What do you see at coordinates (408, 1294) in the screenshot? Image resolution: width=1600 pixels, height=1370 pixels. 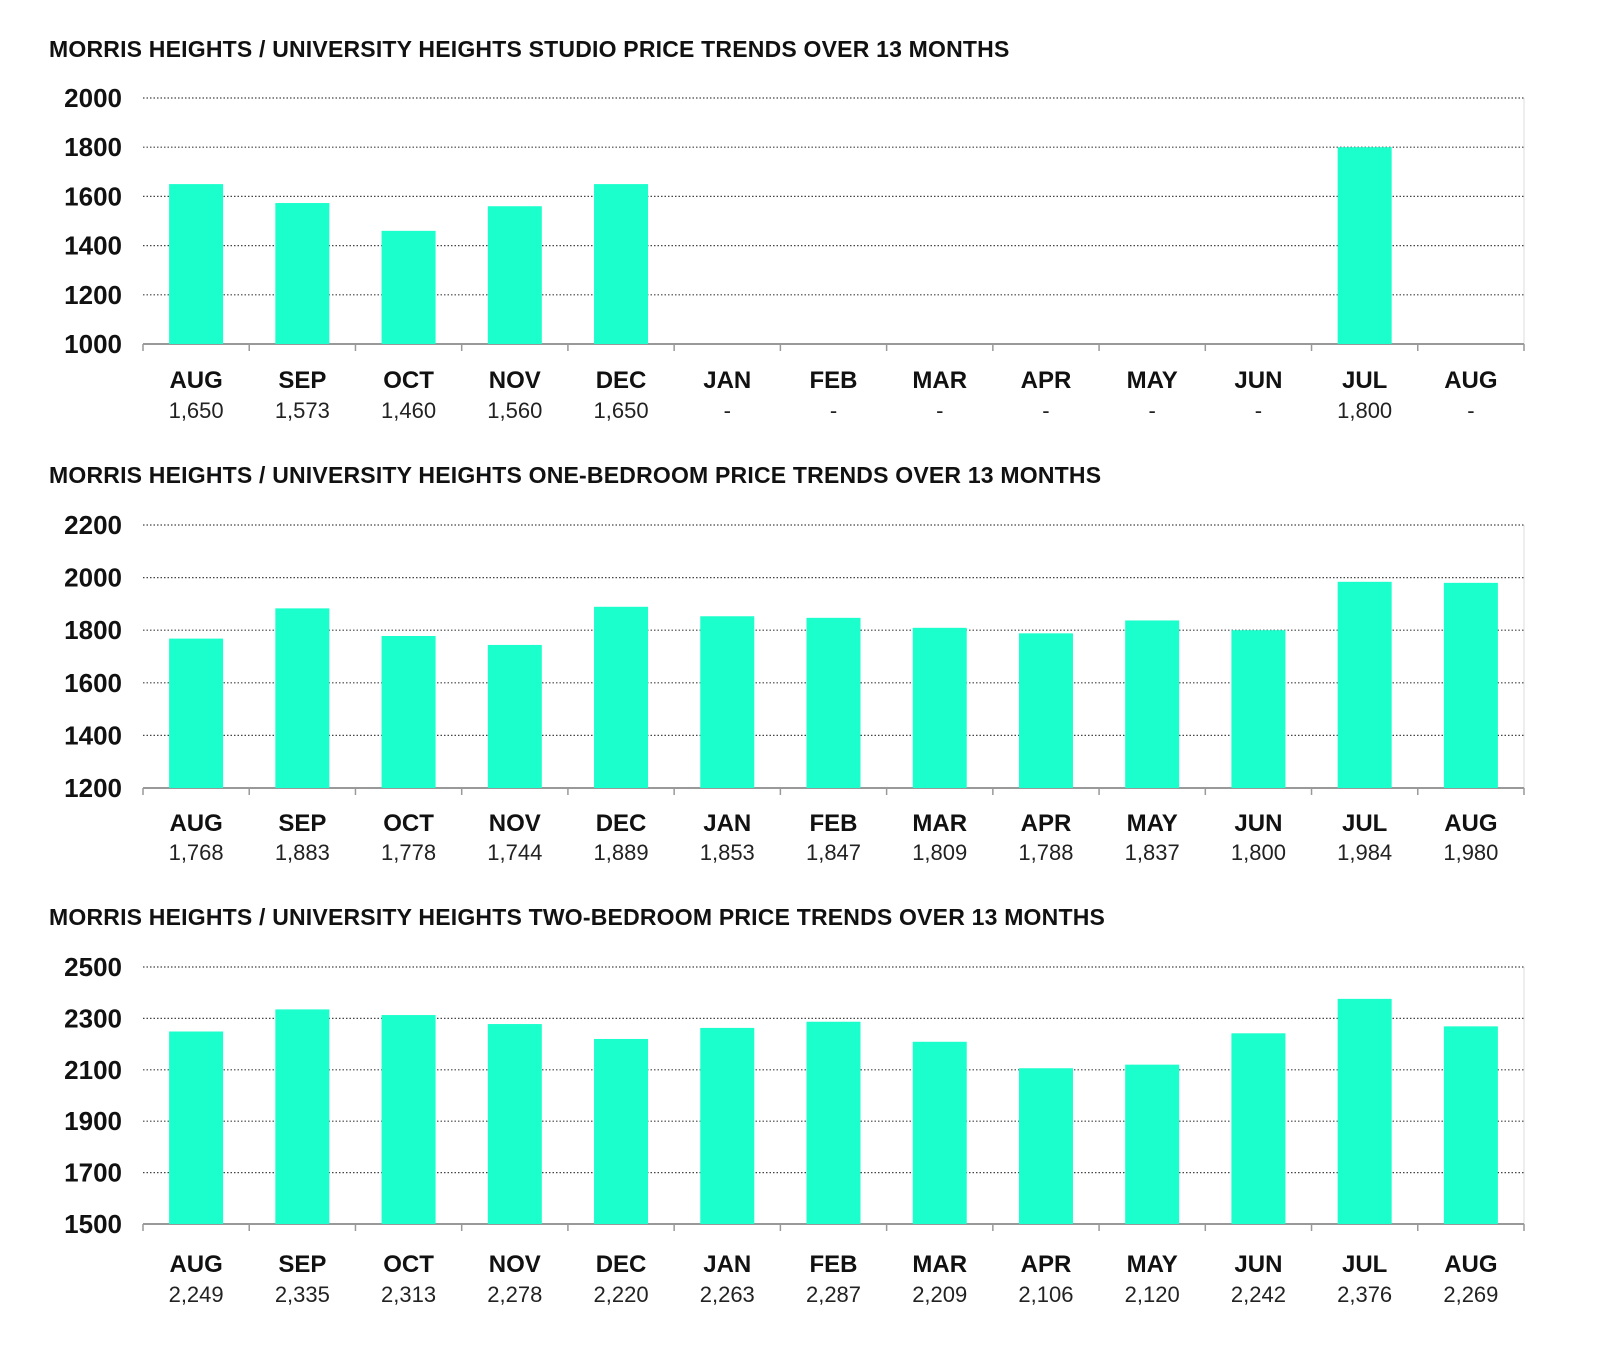 I see `value-label: 2,313` at bounding box center [408, 1294].